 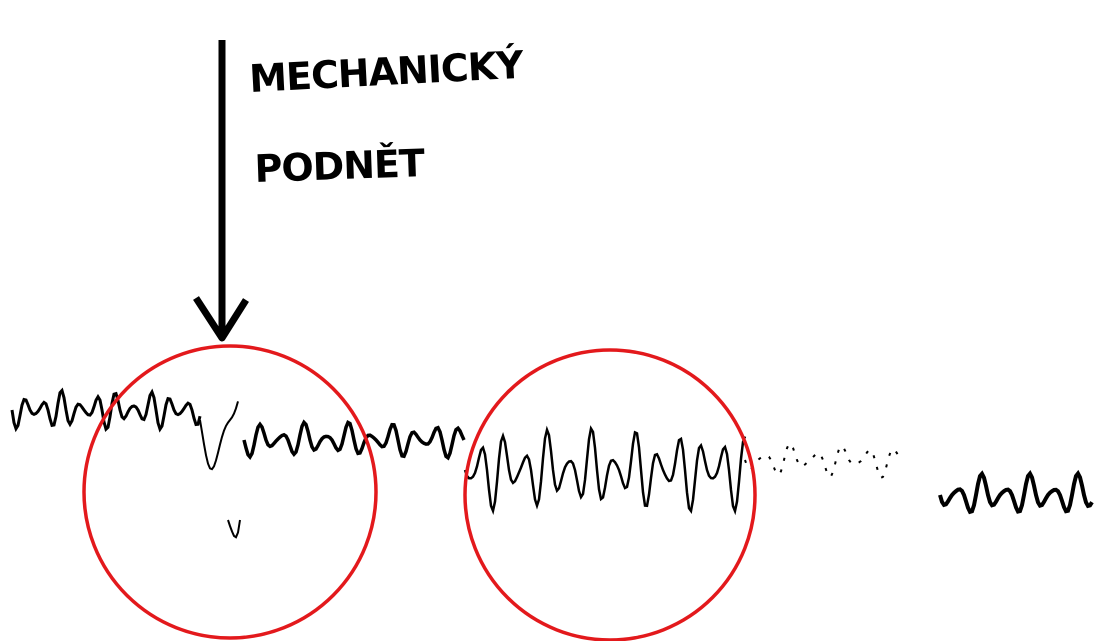 I want to click on stimulus-arrow-head, so click(x=221, y=319).